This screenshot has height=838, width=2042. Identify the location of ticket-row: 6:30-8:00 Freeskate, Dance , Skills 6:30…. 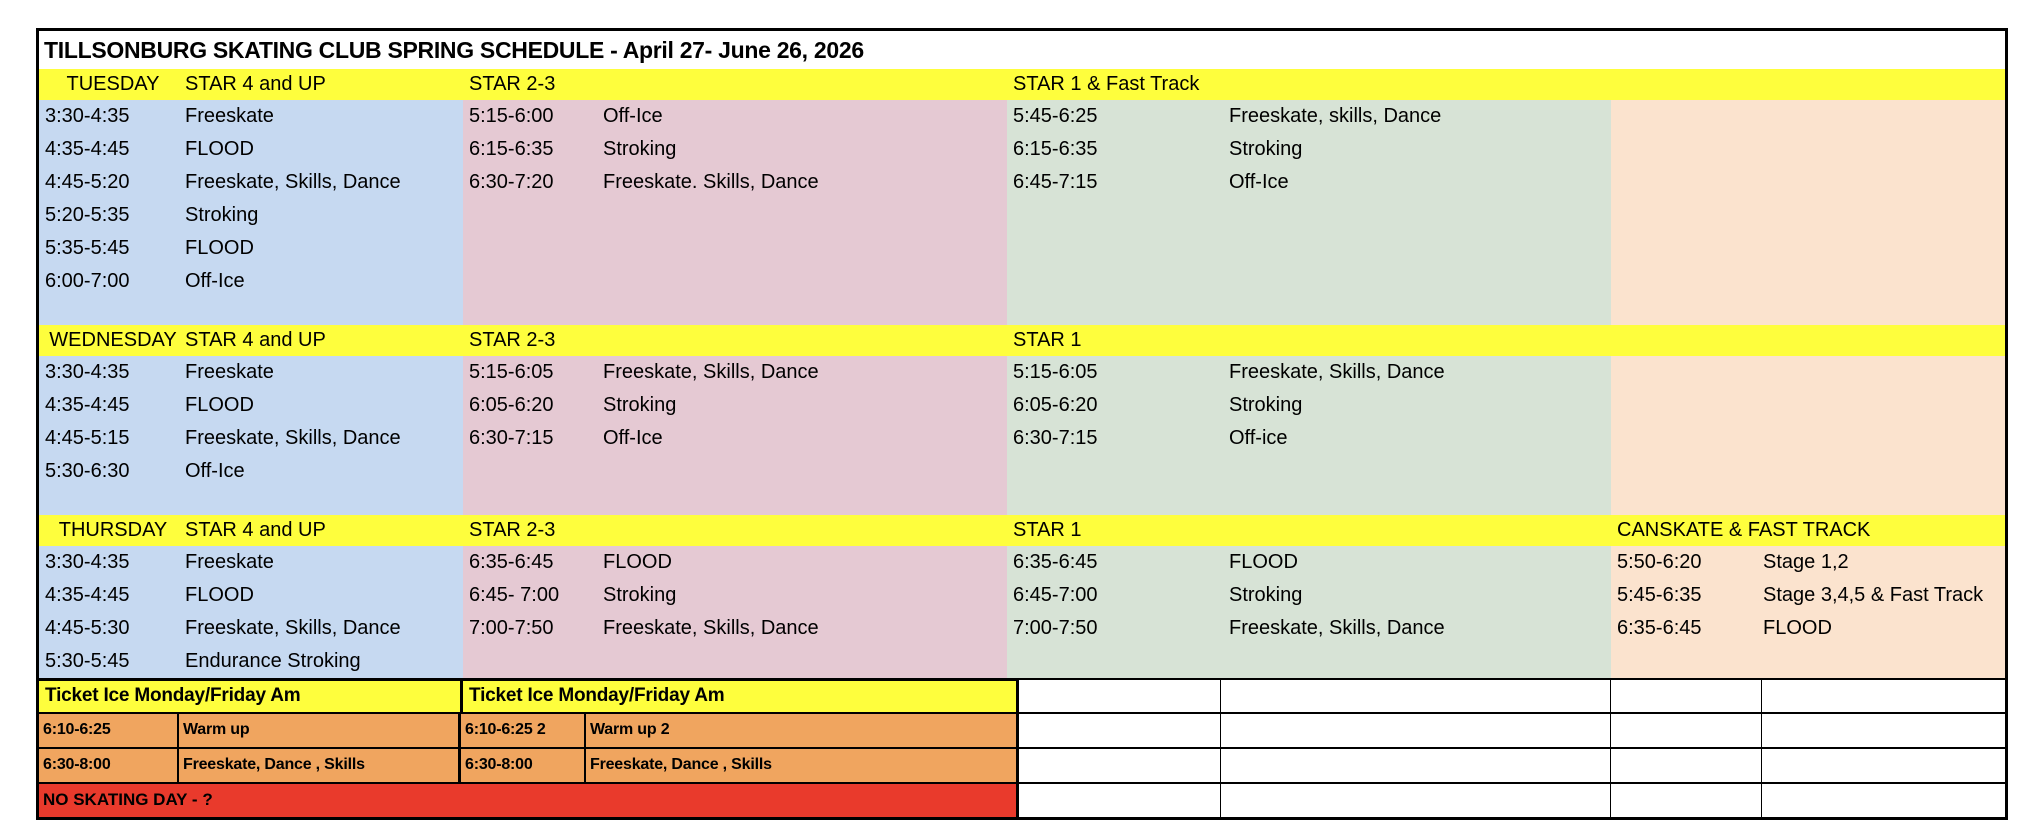
(527, 764).